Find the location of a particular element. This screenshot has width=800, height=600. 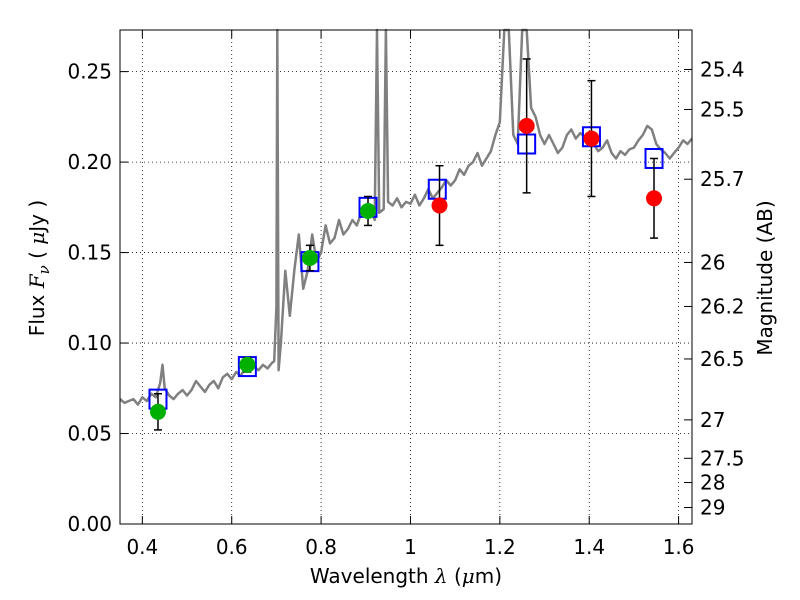

y-tick-label: 0.20 is located at coordinates (89, 162).